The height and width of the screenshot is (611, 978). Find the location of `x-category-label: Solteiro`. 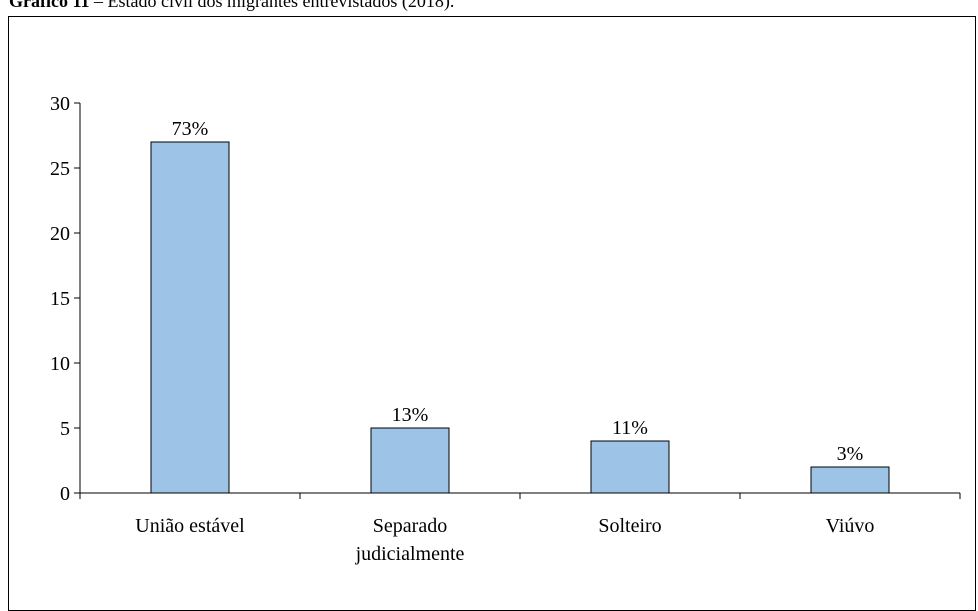

x-category-label: Solteiro is located at coordinates (629, 526).